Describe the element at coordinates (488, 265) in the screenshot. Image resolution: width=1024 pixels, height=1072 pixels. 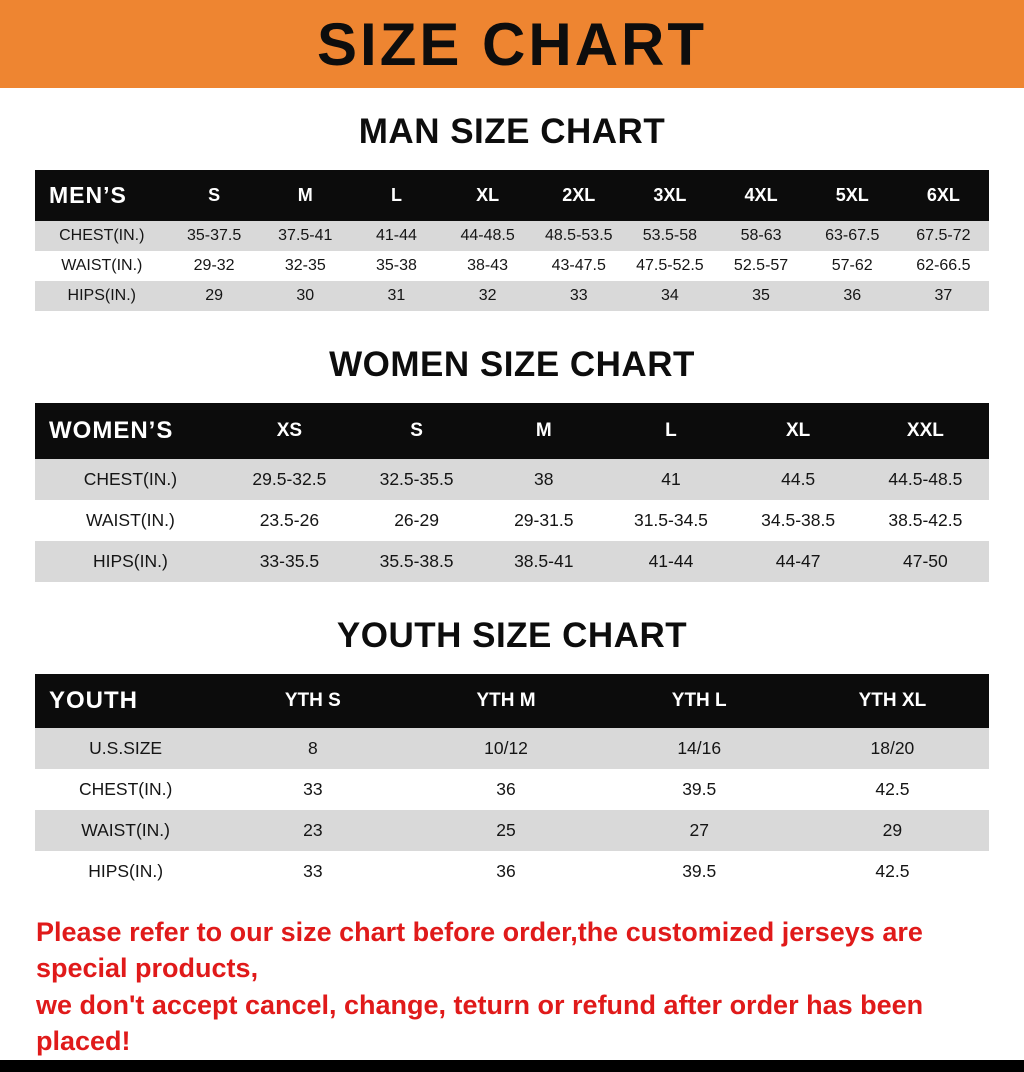
I see `value-cell: 38-43` at that location.